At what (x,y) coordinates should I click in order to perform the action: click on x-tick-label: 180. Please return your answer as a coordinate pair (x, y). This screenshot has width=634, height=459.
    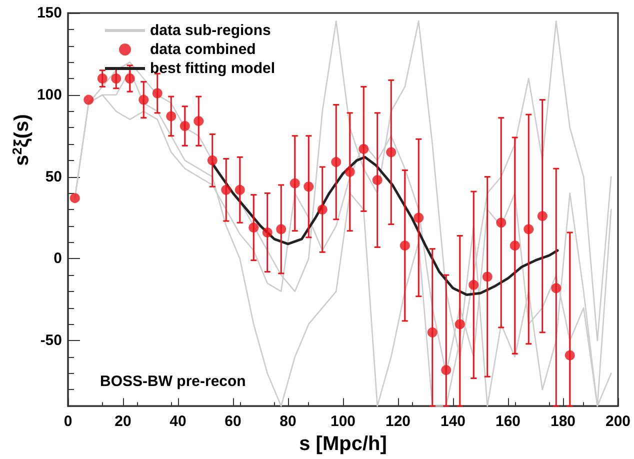
    Looking at the image, I should click on (563, 421).